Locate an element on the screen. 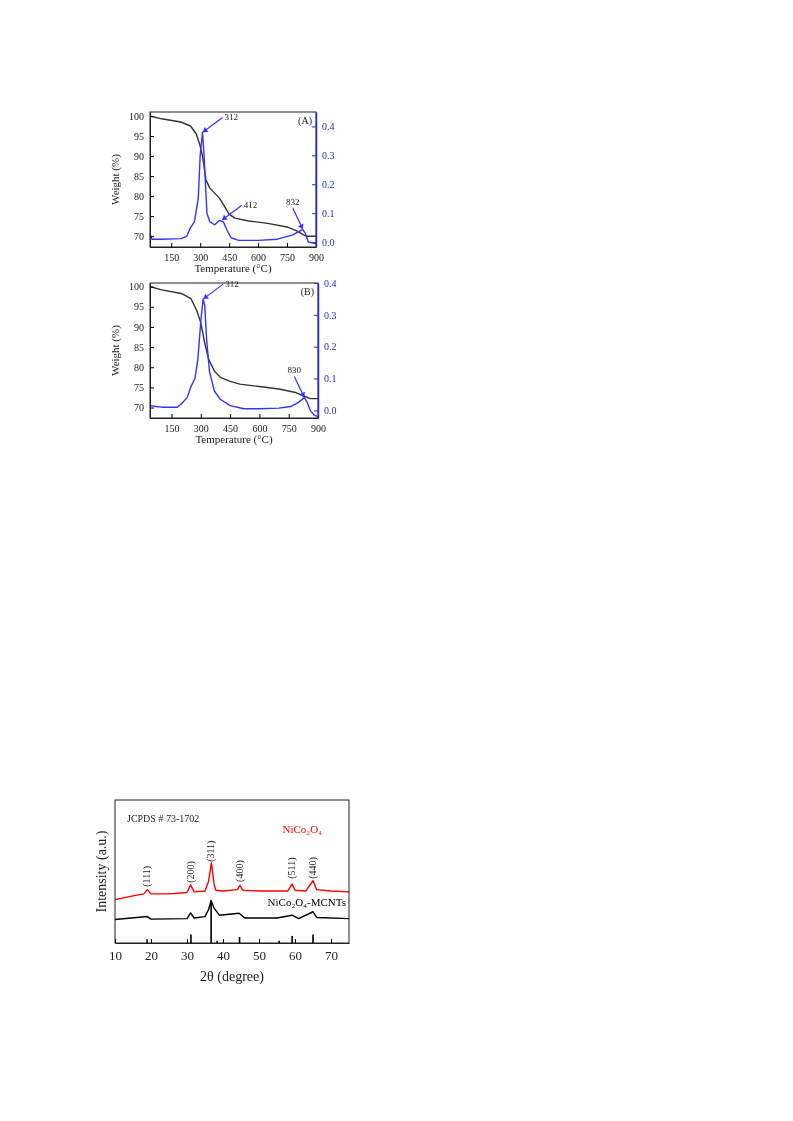 Image resolution: width=793 pixels, height=1121 pixels. y-axis-title: Intensity (a.u.) is located at coordinates (102, 871).